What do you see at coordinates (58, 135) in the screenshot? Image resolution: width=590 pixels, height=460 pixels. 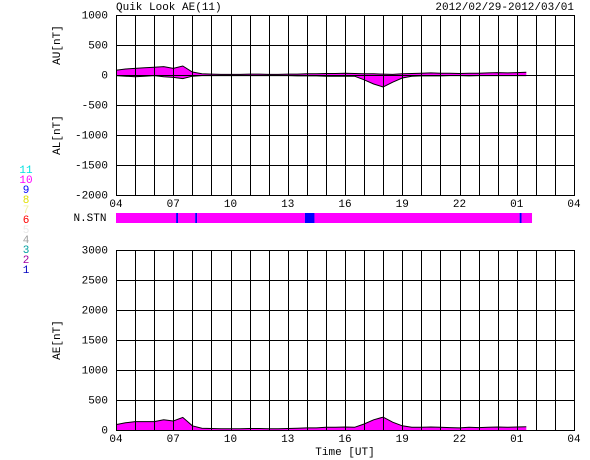 I see `y-axis-label: AL[nT]` at bounding box center [58, 135].